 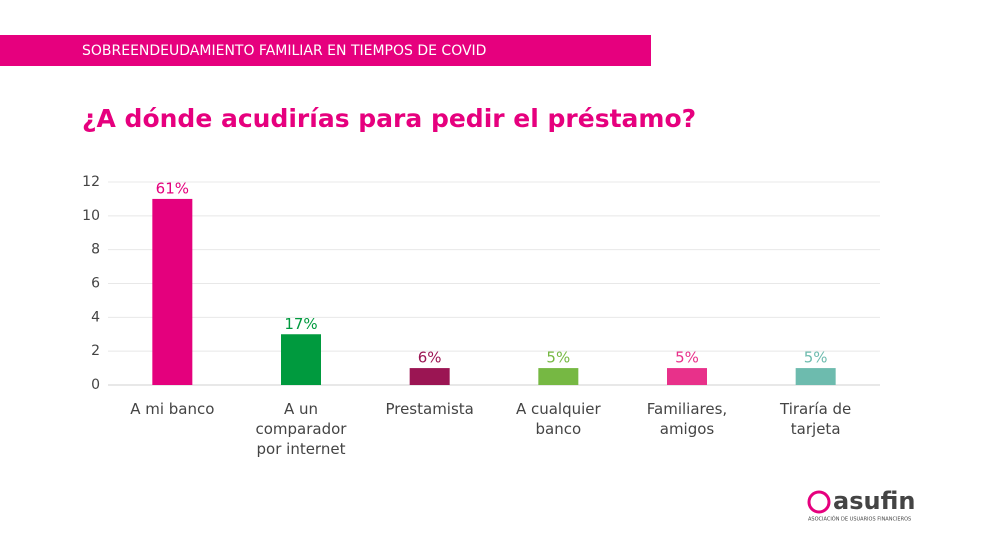 I want to click on x-tick-label-line: Familiares,, so click(x=687, y=409).